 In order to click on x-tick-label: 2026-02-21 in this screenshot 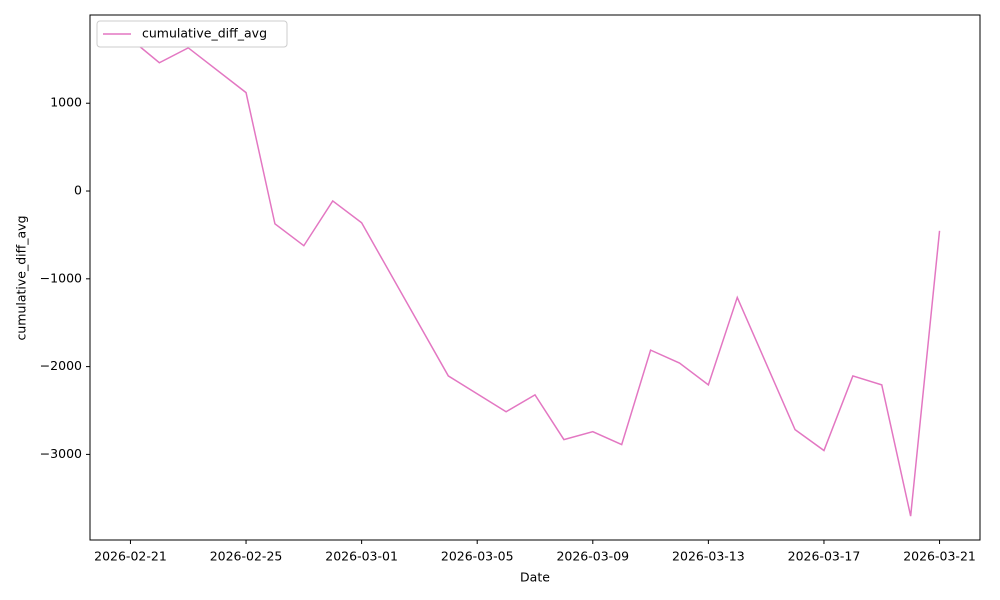, I will do `click(130, 556)`.